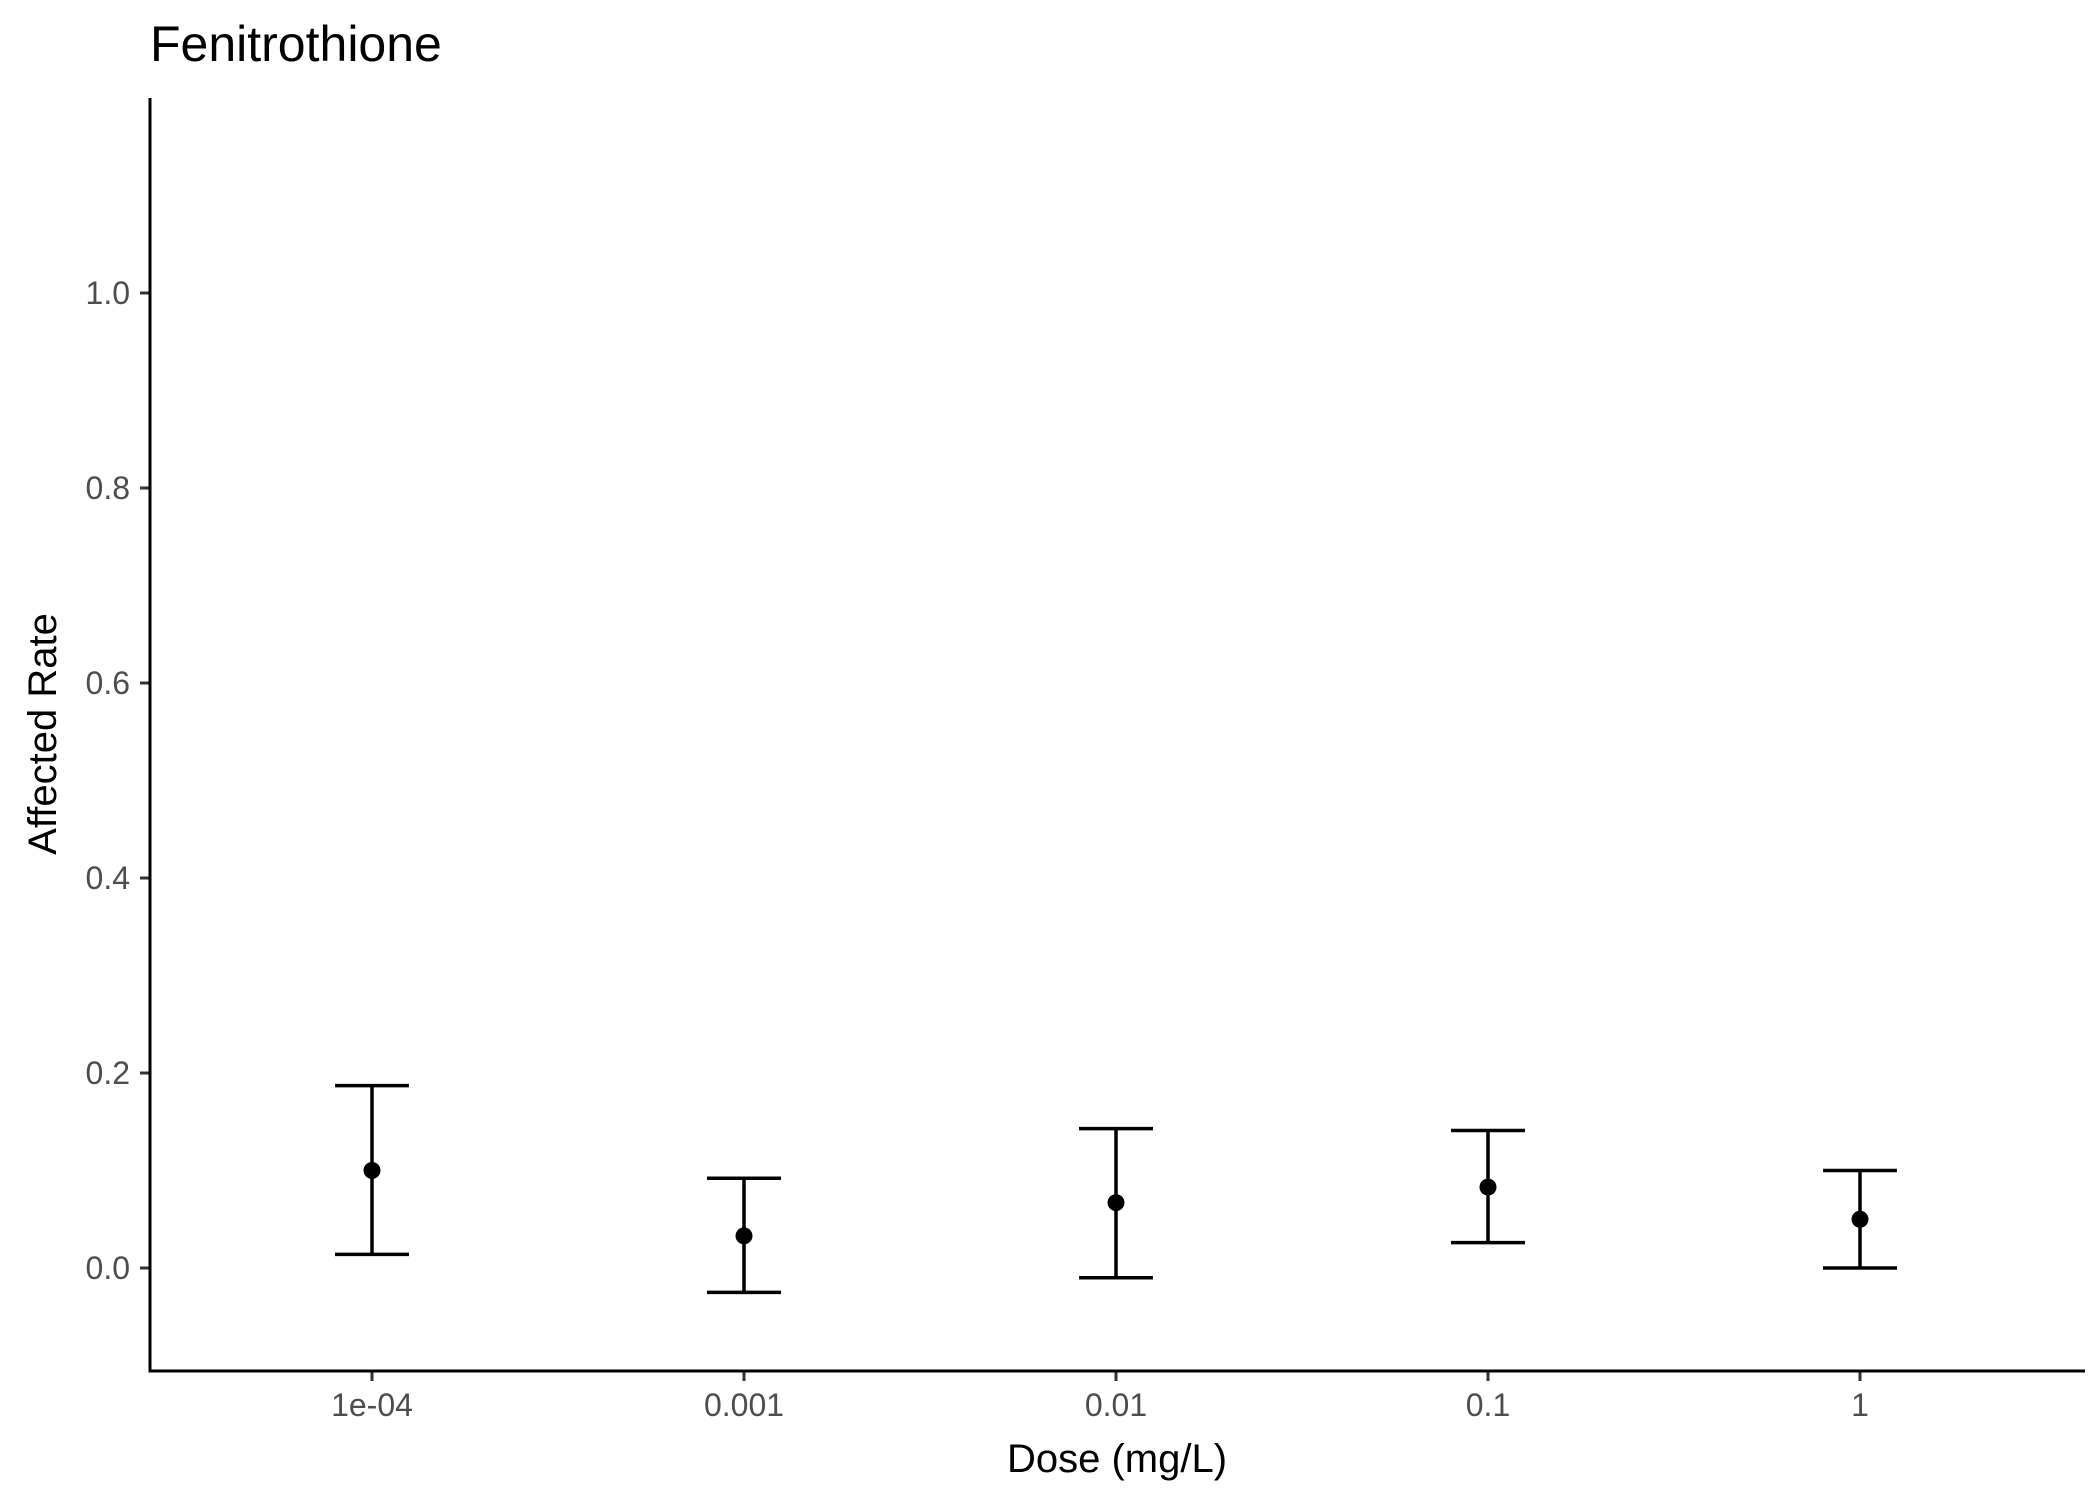 This screenshot has width=2100, height=1499. I want to click on y-tick-label: 0.8, so click(108, 488).